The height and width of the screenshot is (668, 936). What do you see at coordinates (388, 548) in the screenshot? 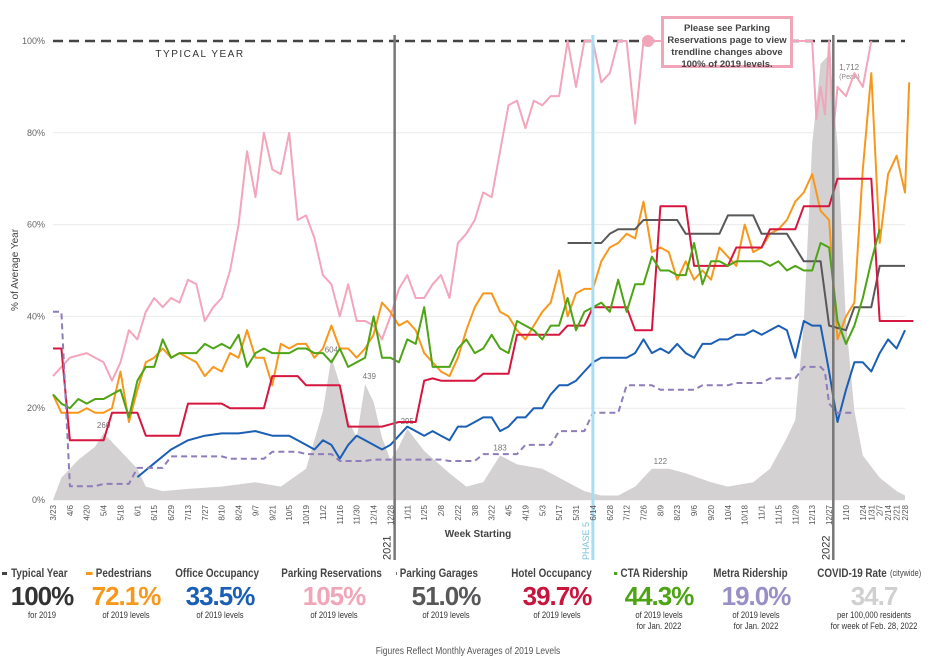
I see `marker-label: 2021` at bounding box center [388, 548].